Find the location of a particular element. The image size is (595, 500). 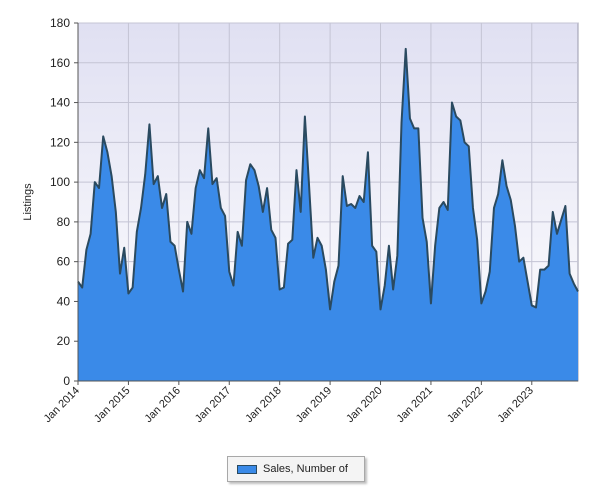

x-tick-label: Jan 2019 is located at coordinates (314, 405).